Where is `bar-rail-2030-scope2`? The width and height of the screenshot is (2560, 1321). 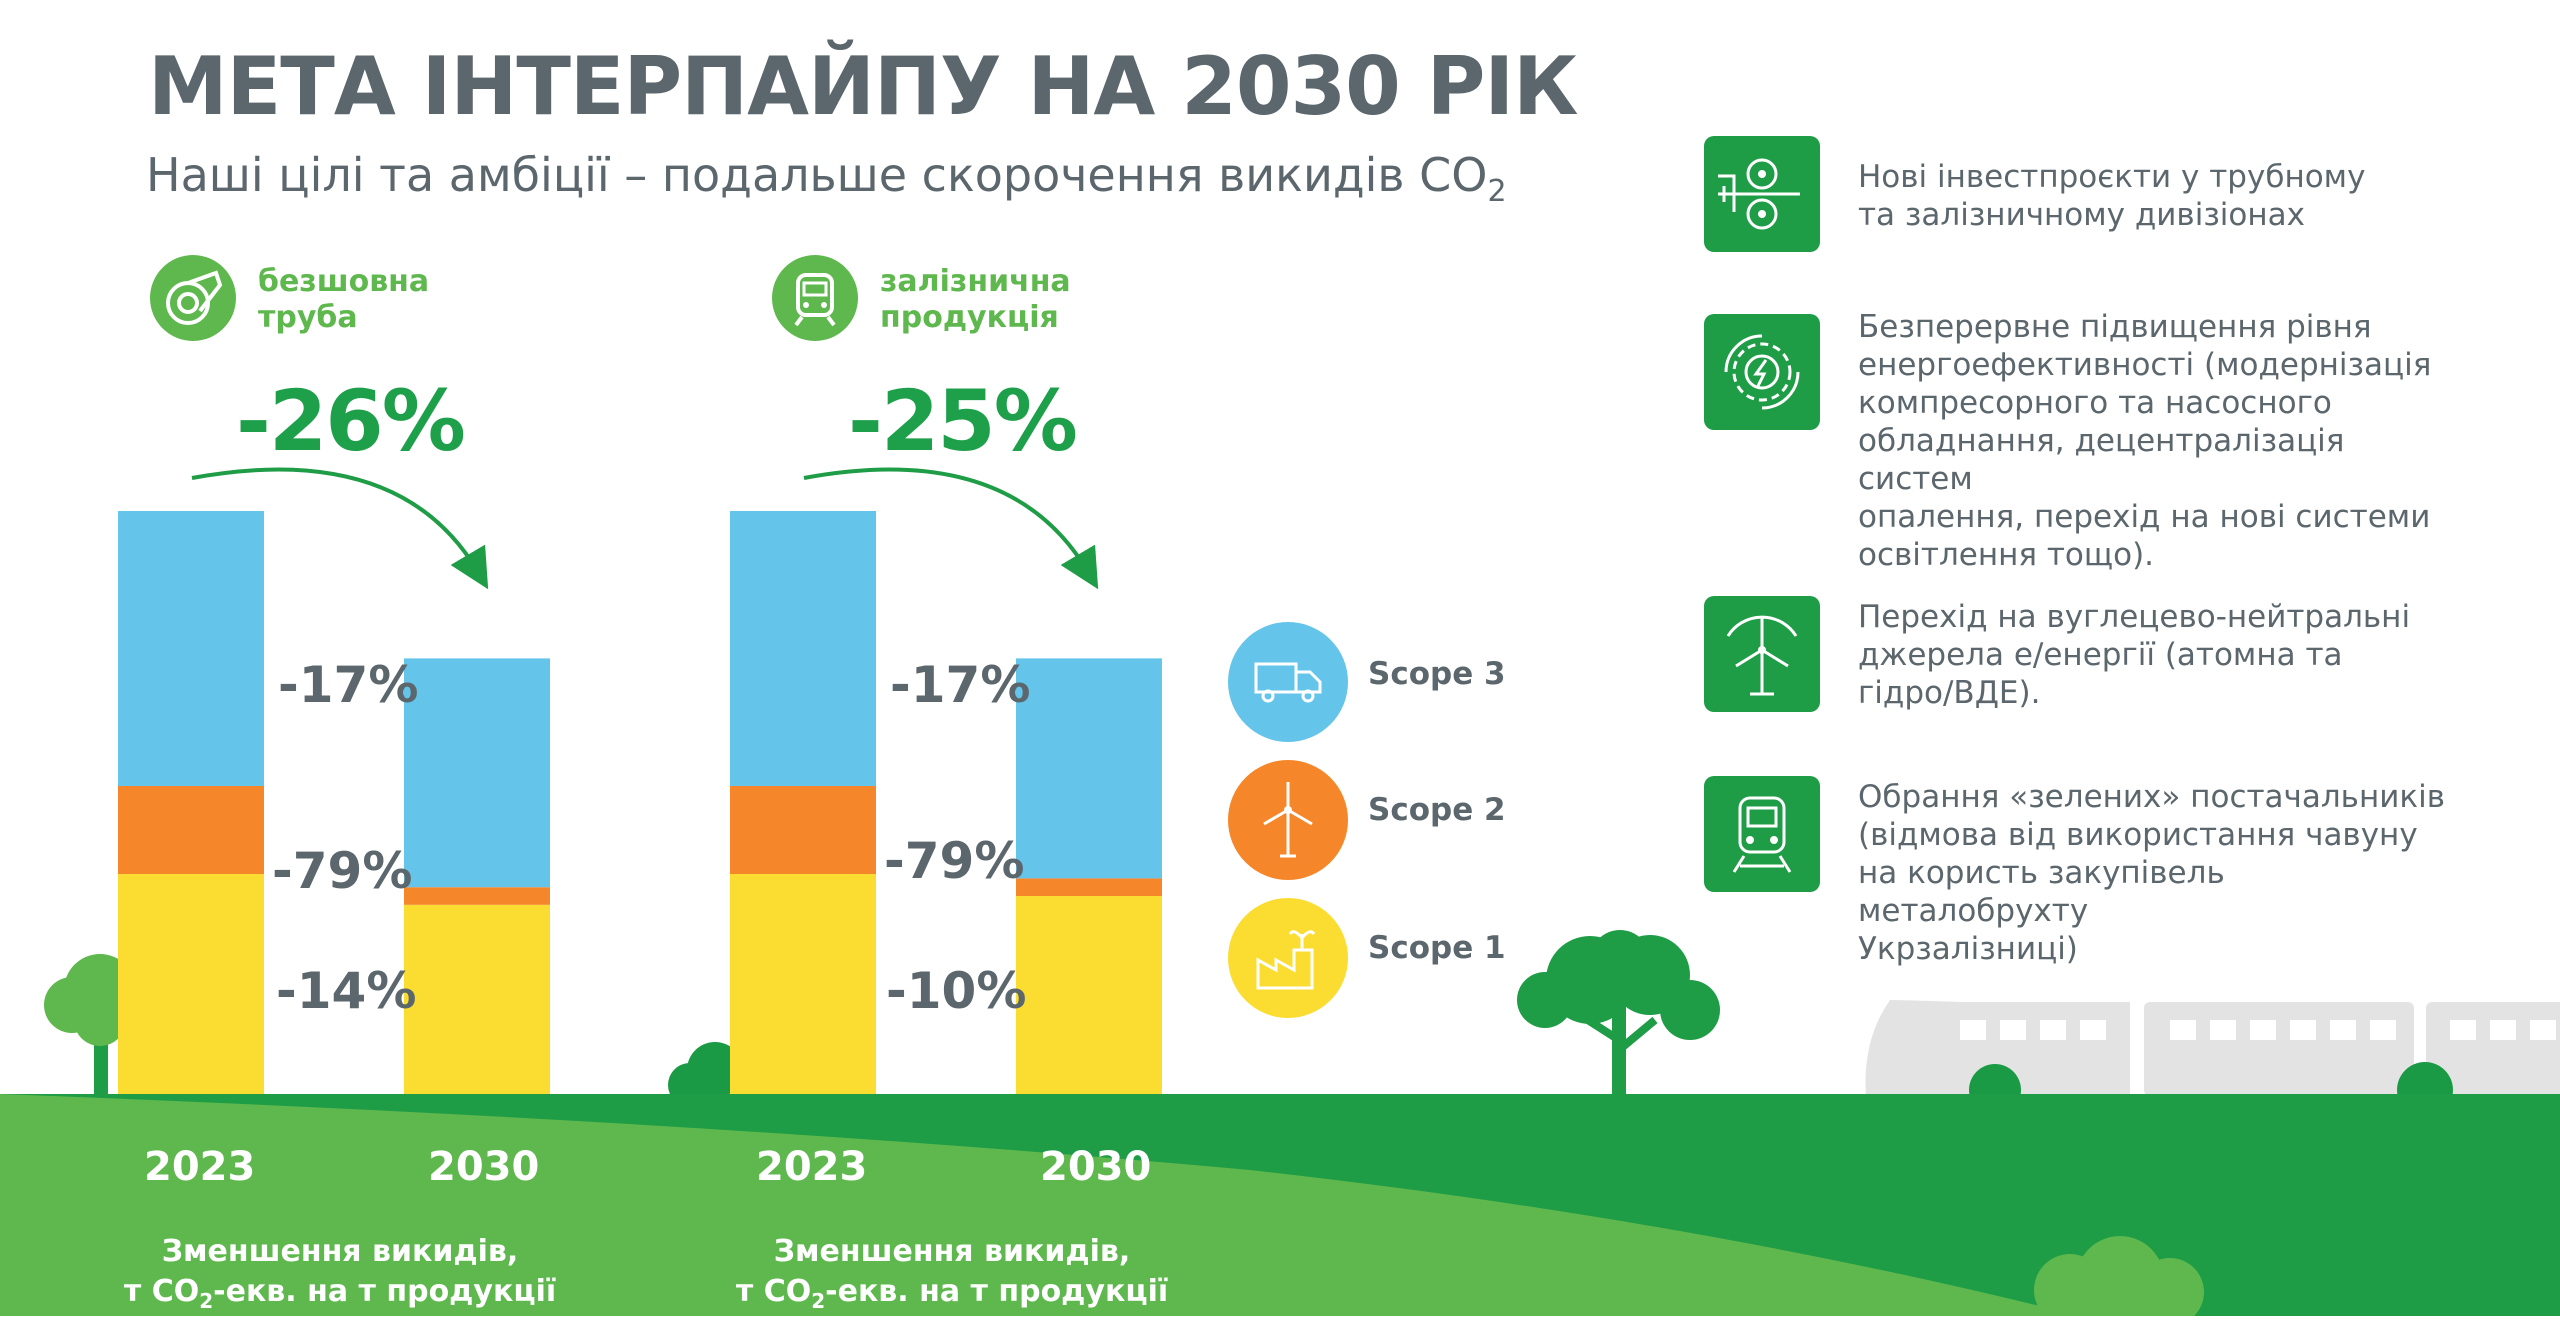
bar-rail-2030-scope2 is located at coordinates (1089, 887).